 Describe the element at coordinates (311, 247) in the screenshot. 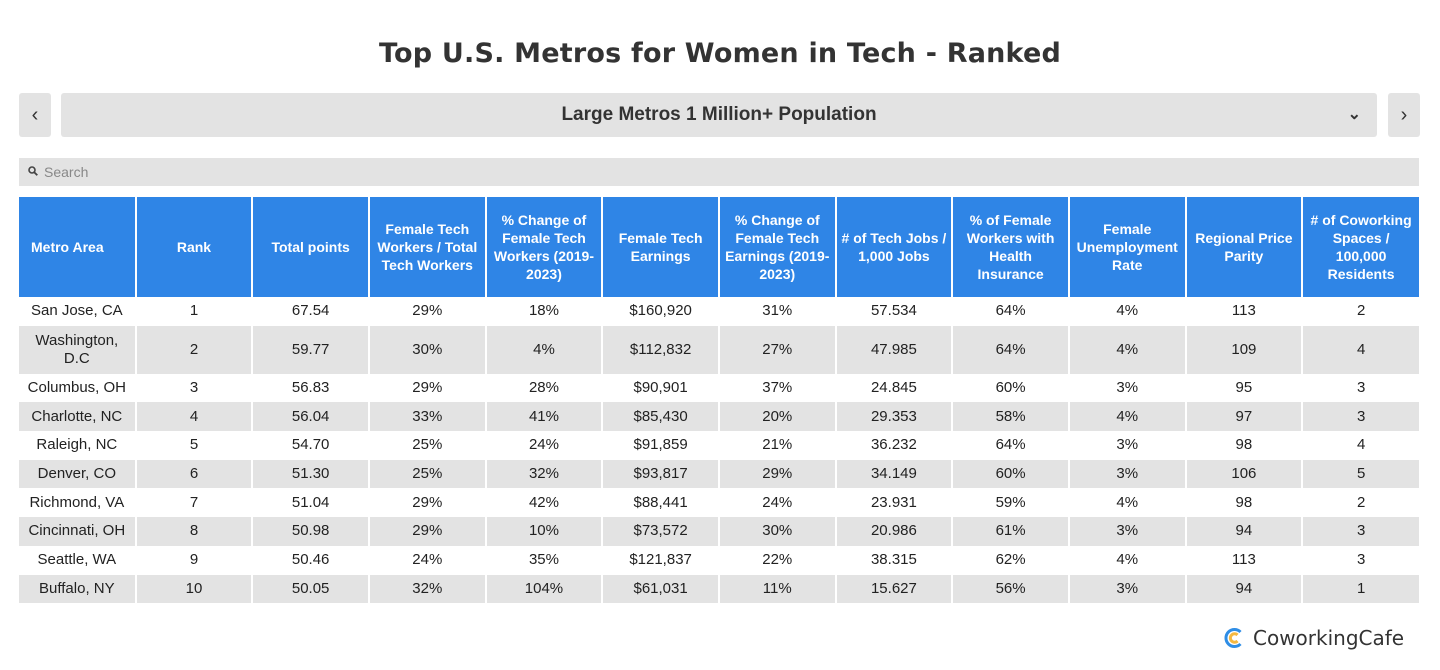

I see `column-header: Total points` at that location.